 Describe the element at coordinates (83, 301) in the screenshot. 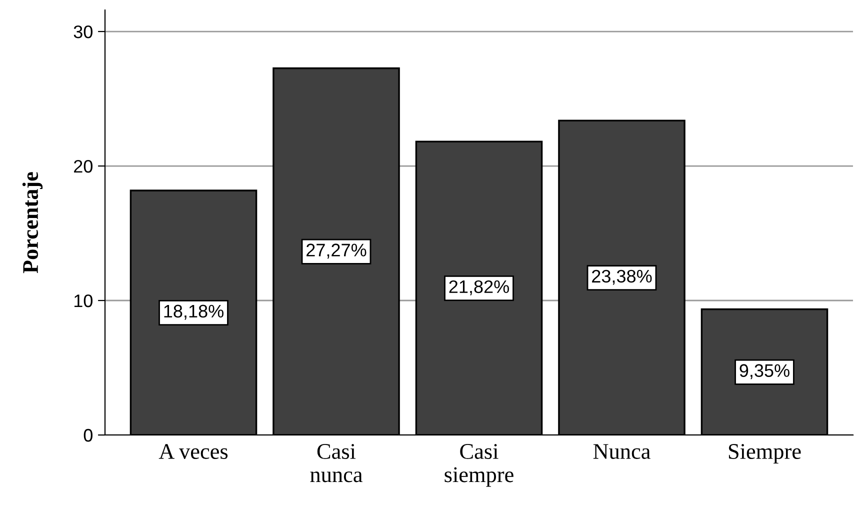

I see `y-tick-label: 10` at that location.